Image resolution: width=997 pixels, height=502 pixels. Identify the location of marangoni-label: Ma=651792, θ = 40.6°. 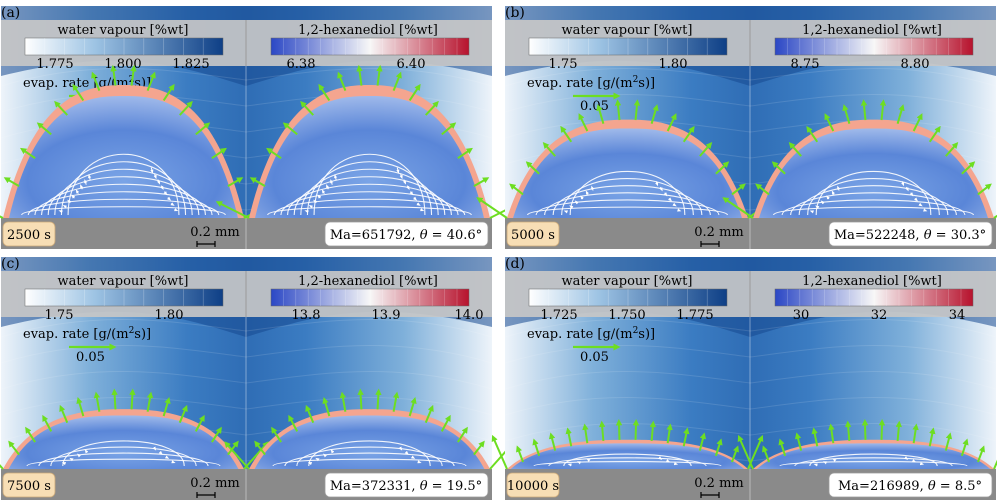
(406, 235).